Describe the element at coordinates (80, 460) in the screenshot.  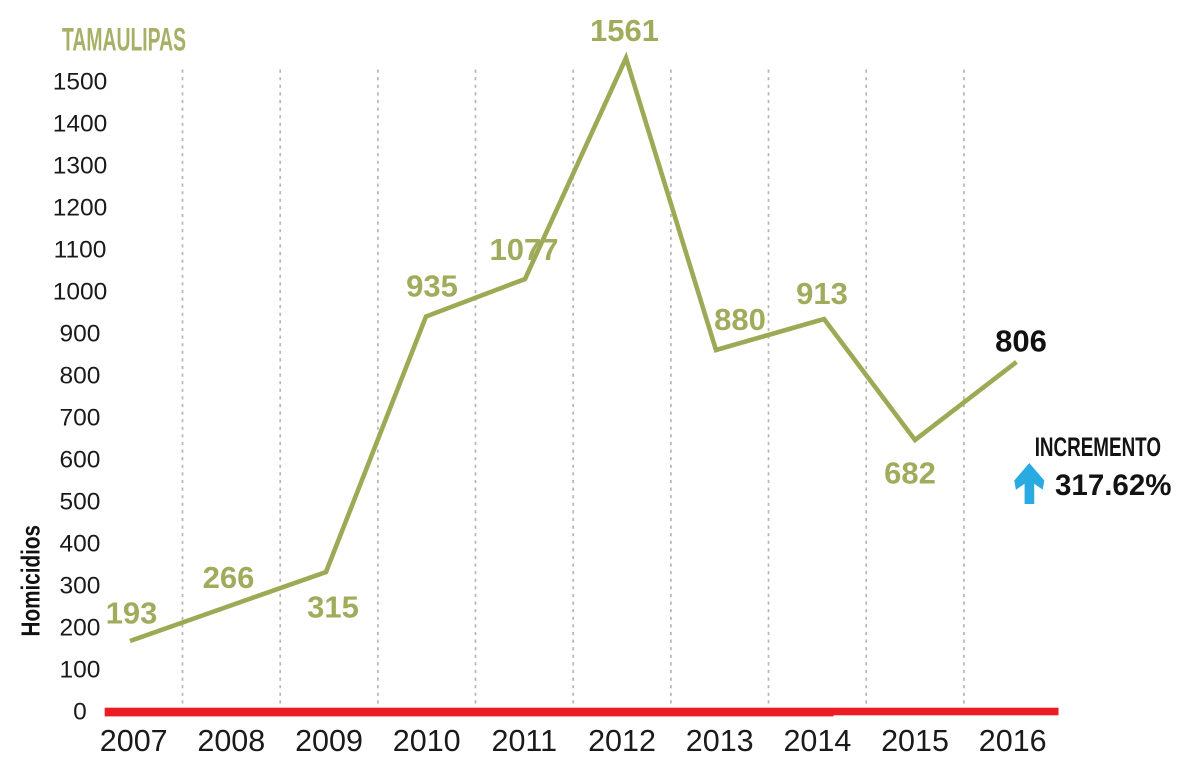
I see `svg-text: 600` at that location.